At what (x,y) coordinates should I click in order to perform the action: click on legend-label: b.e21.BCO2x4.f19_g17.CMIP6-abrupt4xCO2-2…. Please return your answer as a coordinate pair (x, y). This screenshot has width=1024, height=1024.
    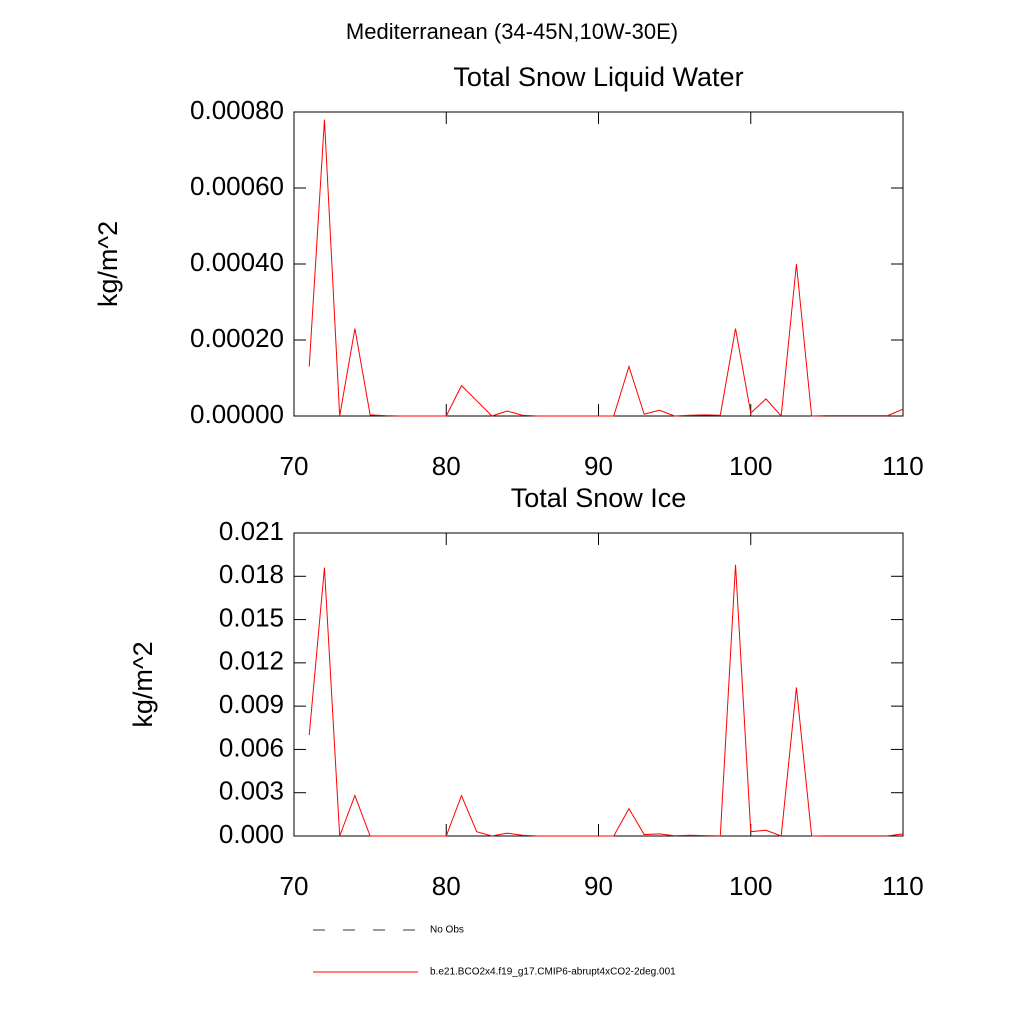
    Looking at the image, I should click on (553, 972).